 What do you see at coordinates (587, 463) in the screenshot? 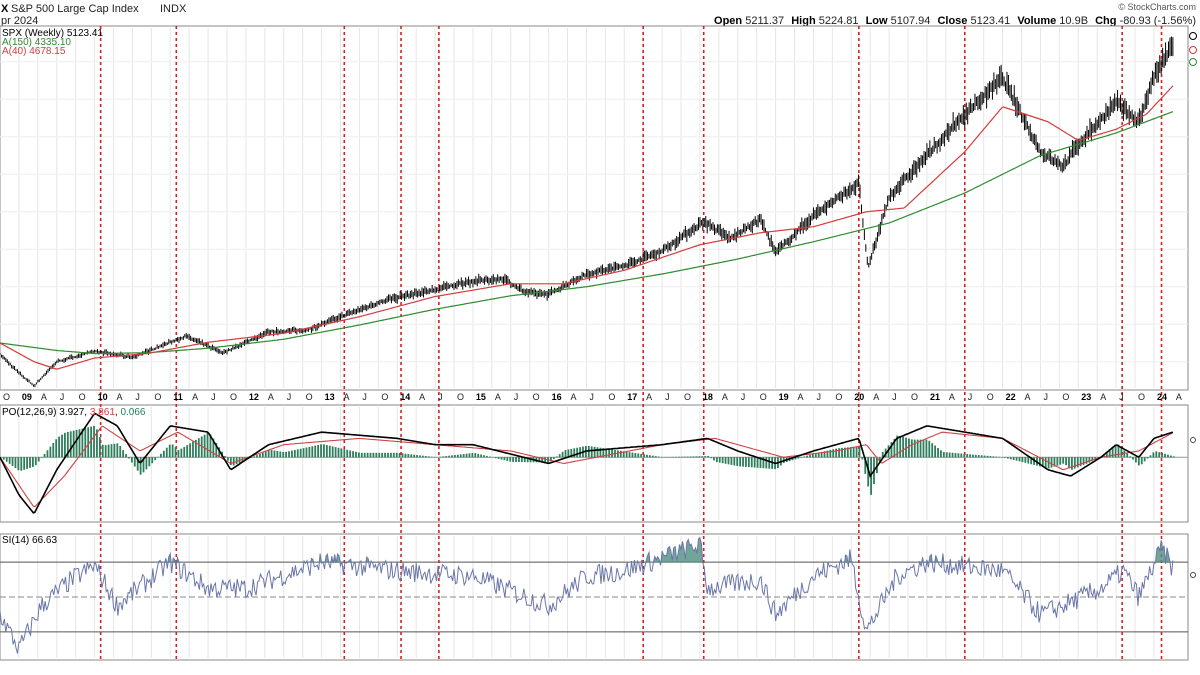
I see `ppo-line` at bounding box center [587, 463].